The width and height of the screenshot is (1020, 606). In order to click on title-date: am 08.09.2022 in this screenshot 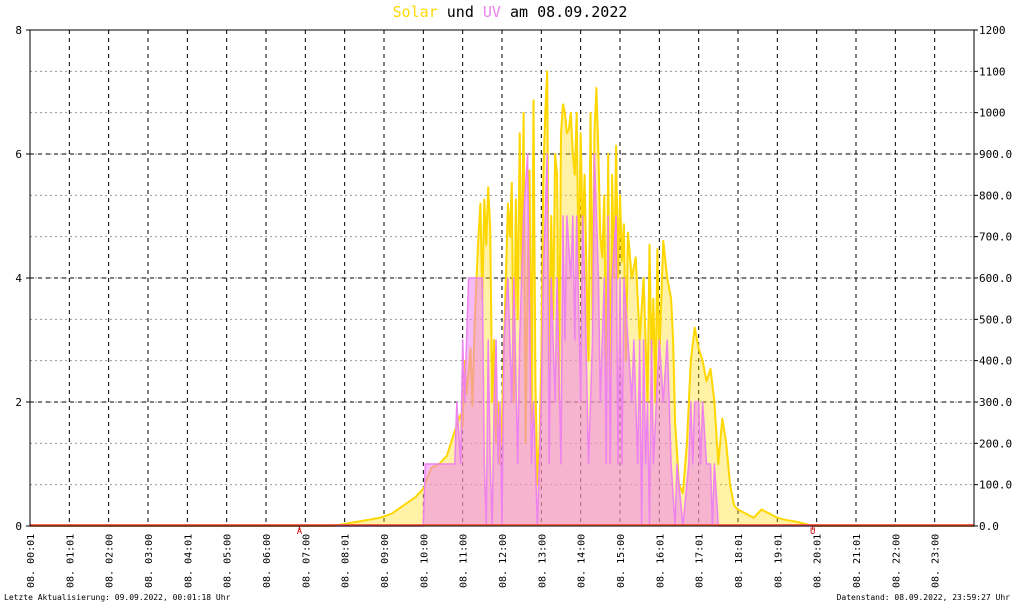, I will do `click(564, 12)`.